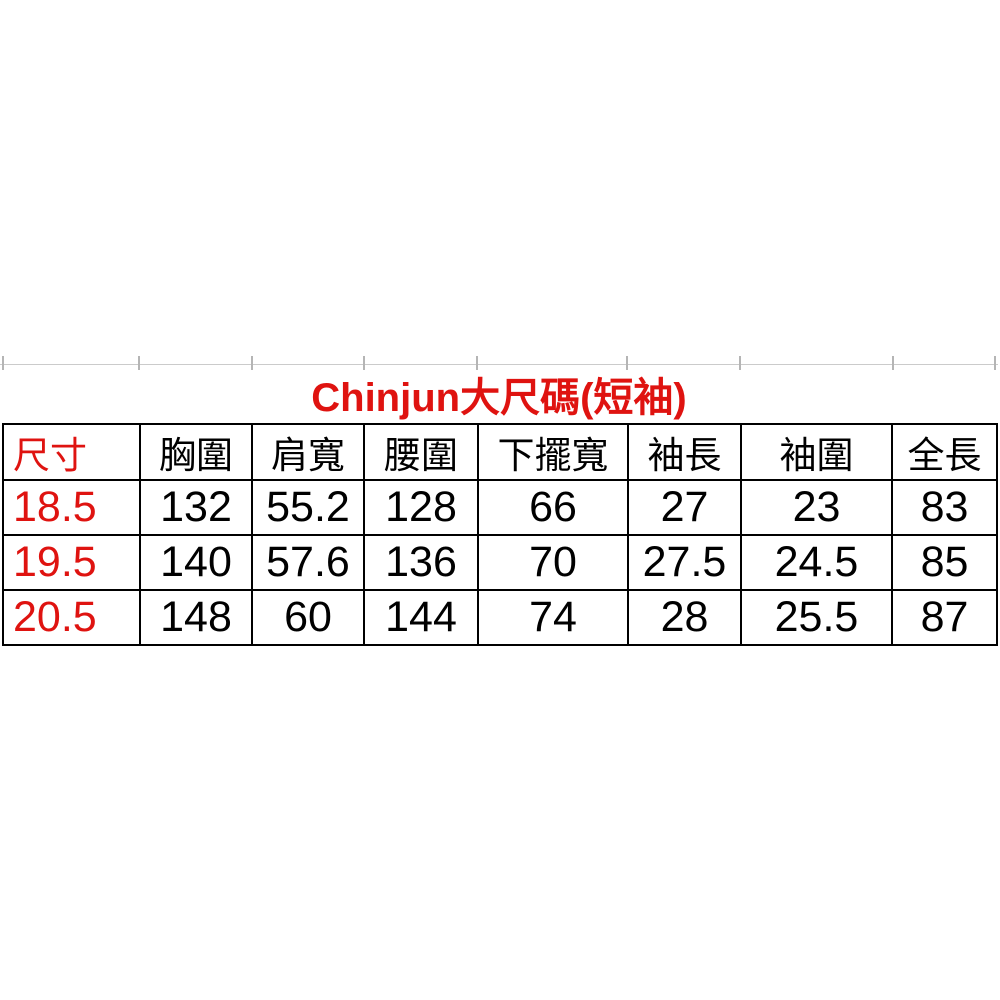 The height and width of the screenshot is (1000, 1000). I want to click on value-cell: 148, so click(196, 617).